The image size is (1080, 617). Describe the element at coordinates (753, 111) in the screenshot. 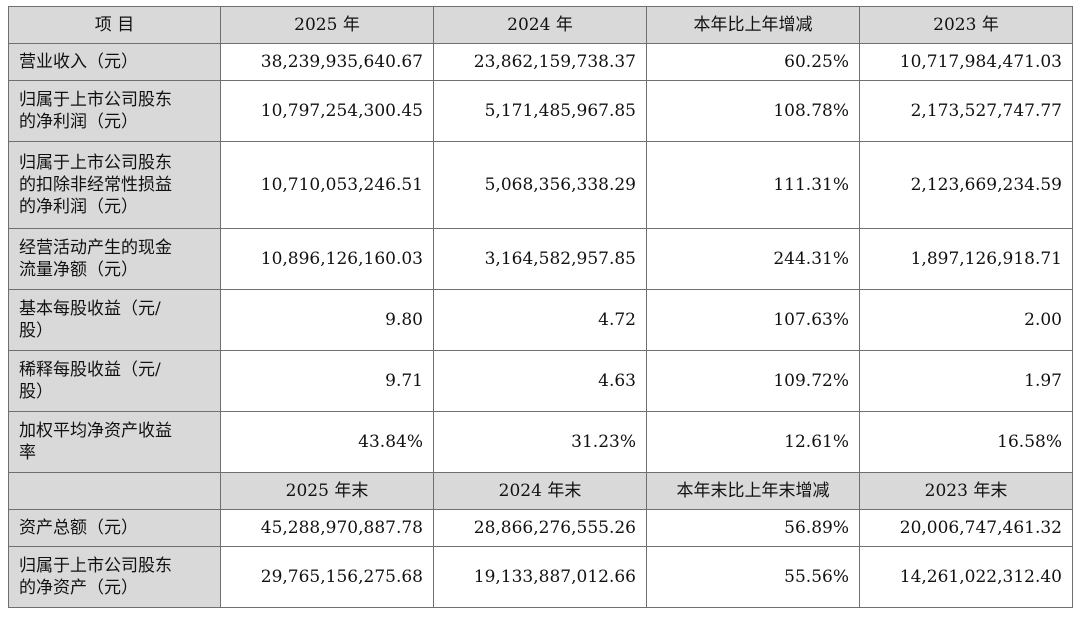

I see `value-change: 108.78%` at that location.